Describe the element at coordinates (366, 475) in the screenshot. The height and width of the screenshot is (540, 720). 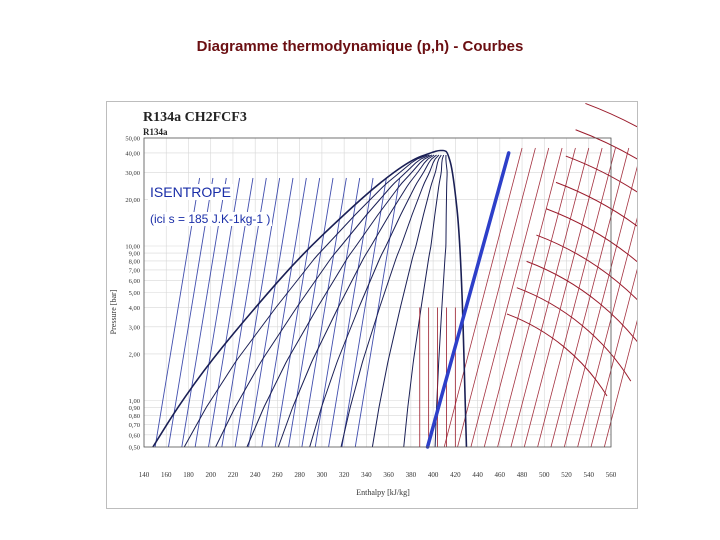
I see `x-tick-label: 340` at that location.